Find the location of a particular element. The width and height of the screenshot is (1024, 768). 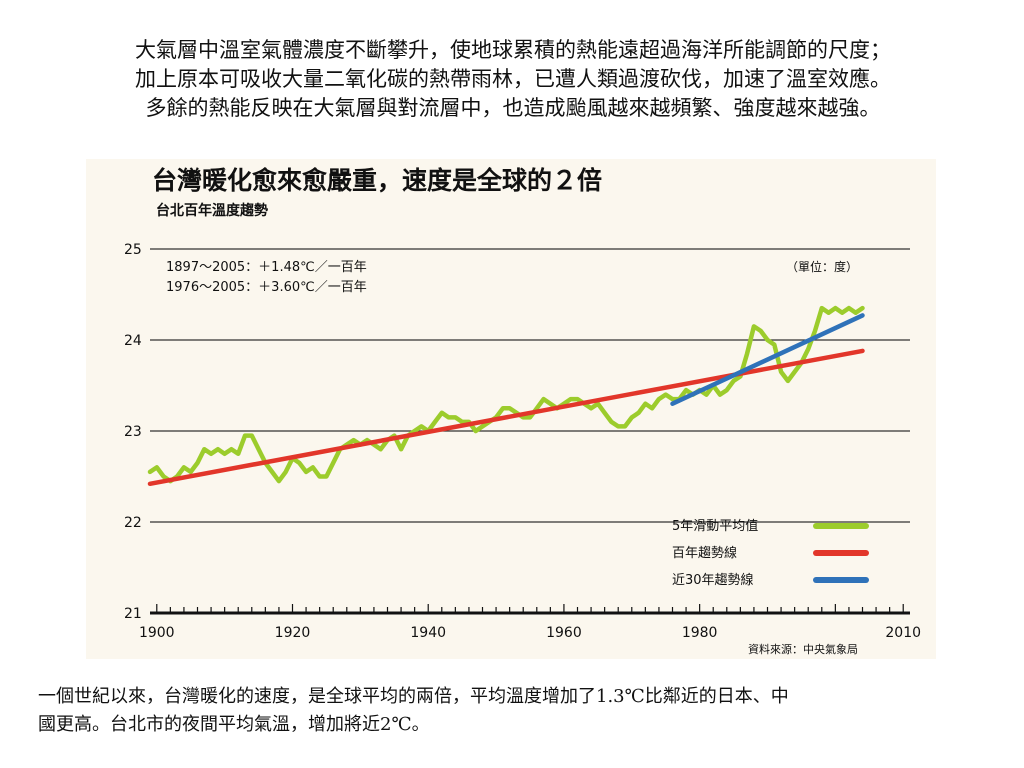

x-tick-label-1980: 1980 is located at coordinates (700, 633).